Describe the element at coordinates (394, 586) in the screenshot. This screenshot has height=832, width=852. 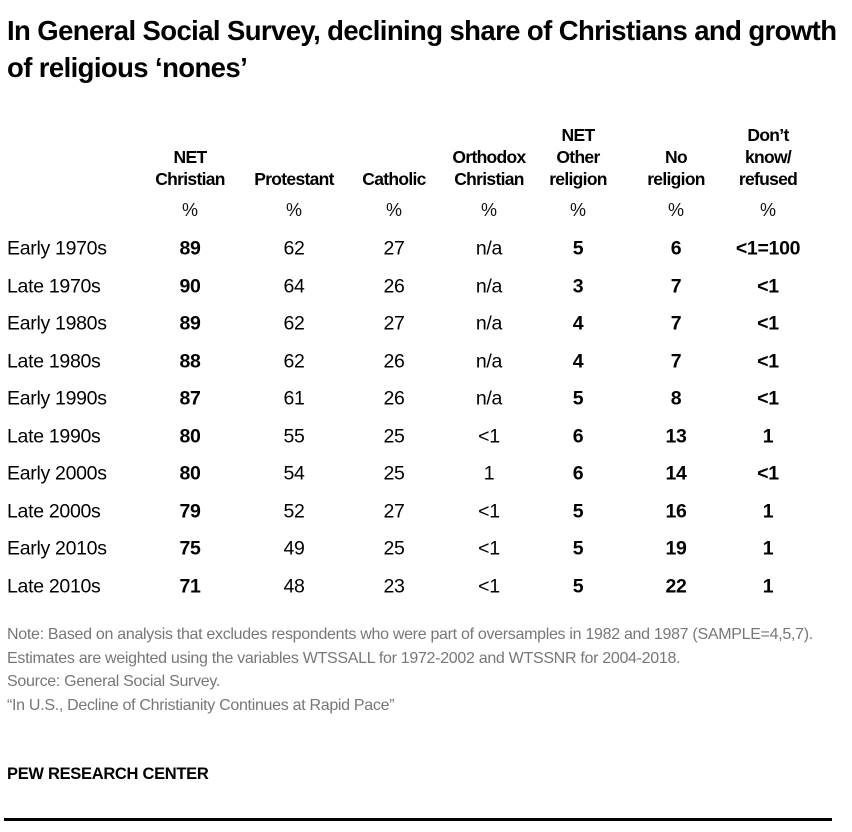
I see `table-cell: 23` at that location.